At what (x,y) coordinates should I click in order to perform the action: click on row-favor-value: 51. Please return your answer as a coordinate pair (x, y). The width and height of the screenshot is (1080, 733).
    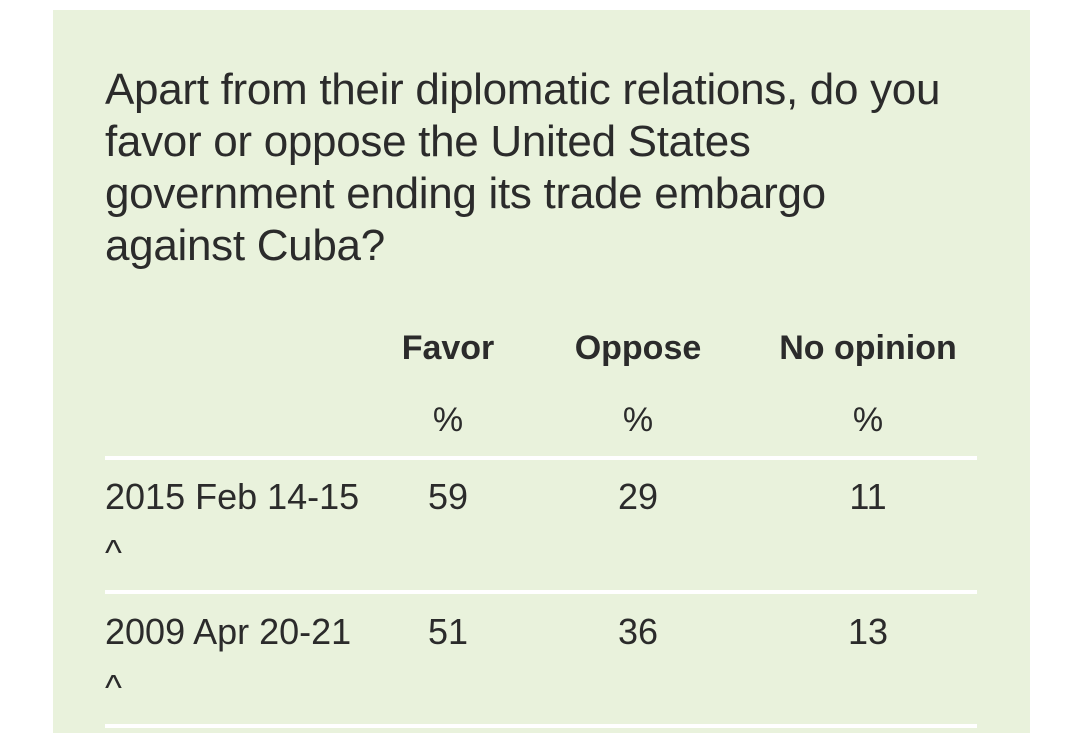
    Looking at the image, I should click on (448, 631).